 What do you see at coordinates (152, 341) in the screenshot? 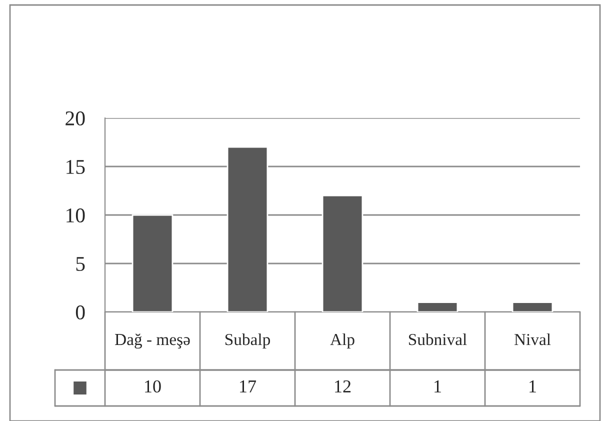
I see `x-tick-label: Dağ - meşə` at bounding box center [152, 341].